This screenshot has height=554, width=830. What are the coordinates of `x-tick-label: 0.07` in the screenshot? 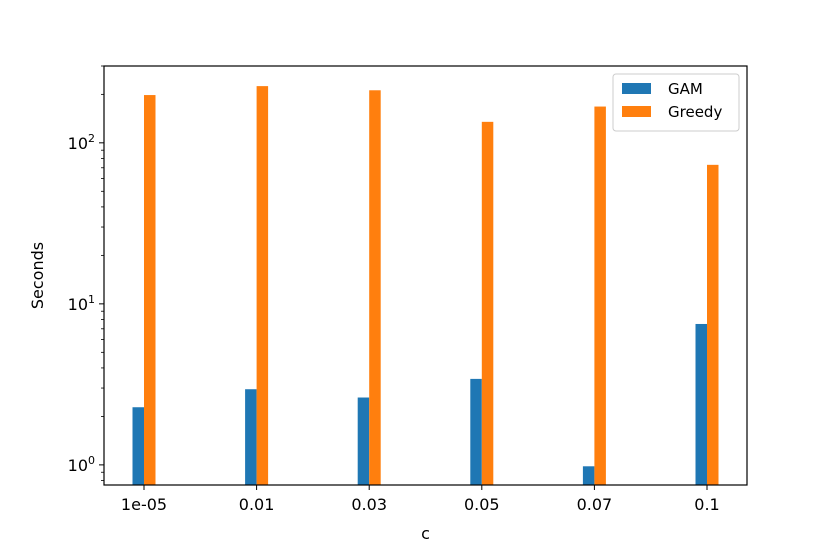 It's located at (595, 504).